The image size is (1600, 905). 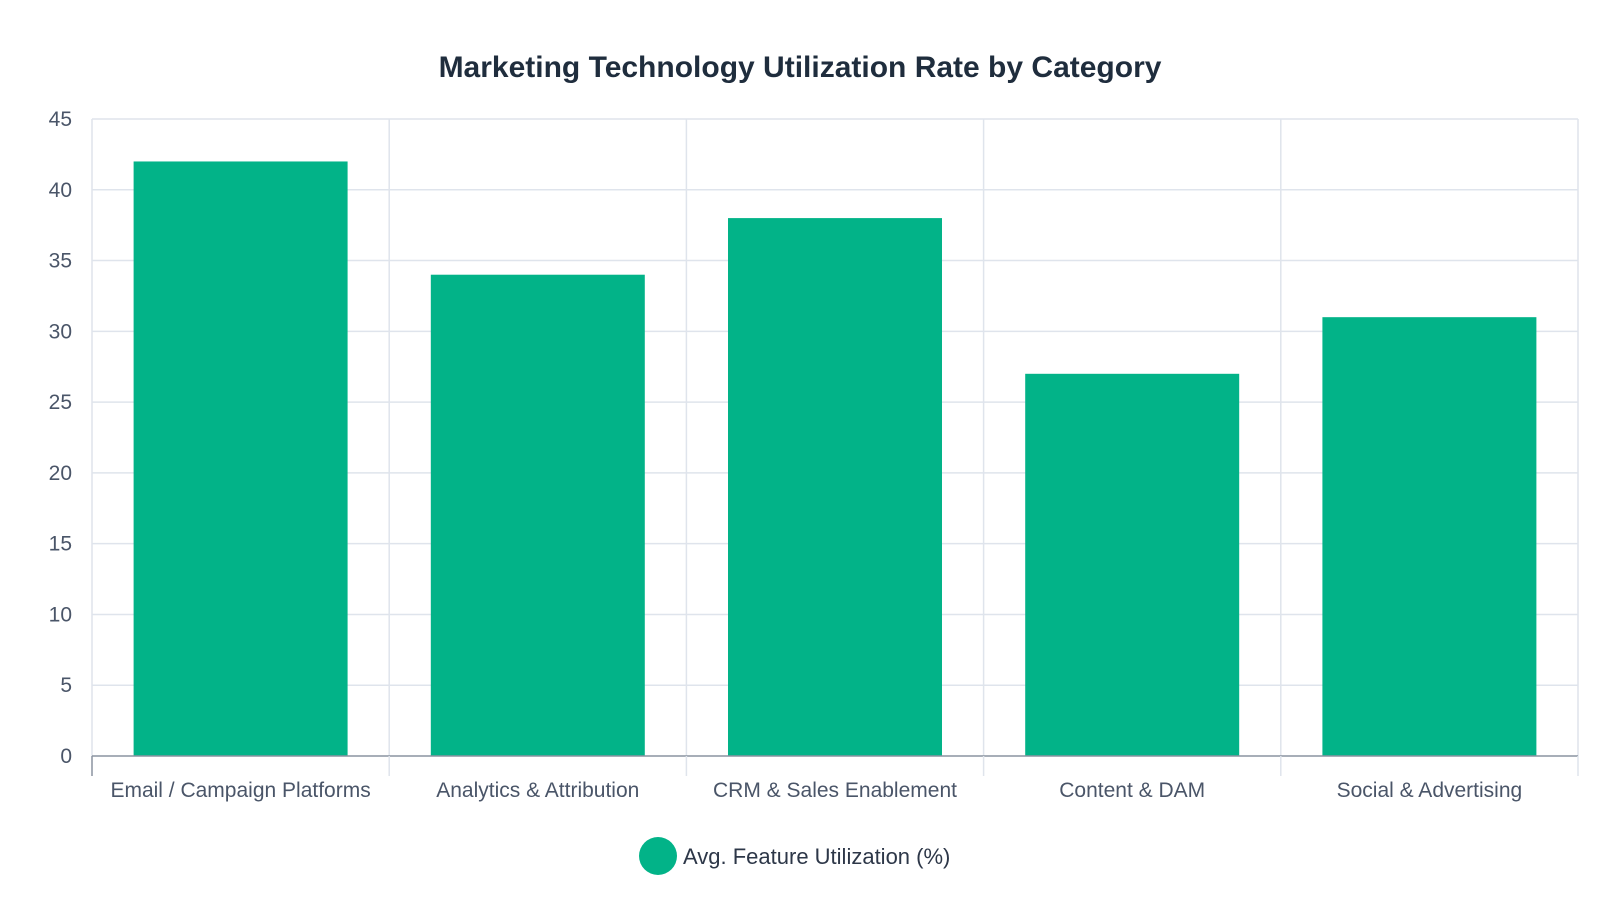 What do you see at coordinates (835, 790) in the screenshot?
I see `x-tick-label: CRM & Sales Enablement` at bounding box center [835, 790].